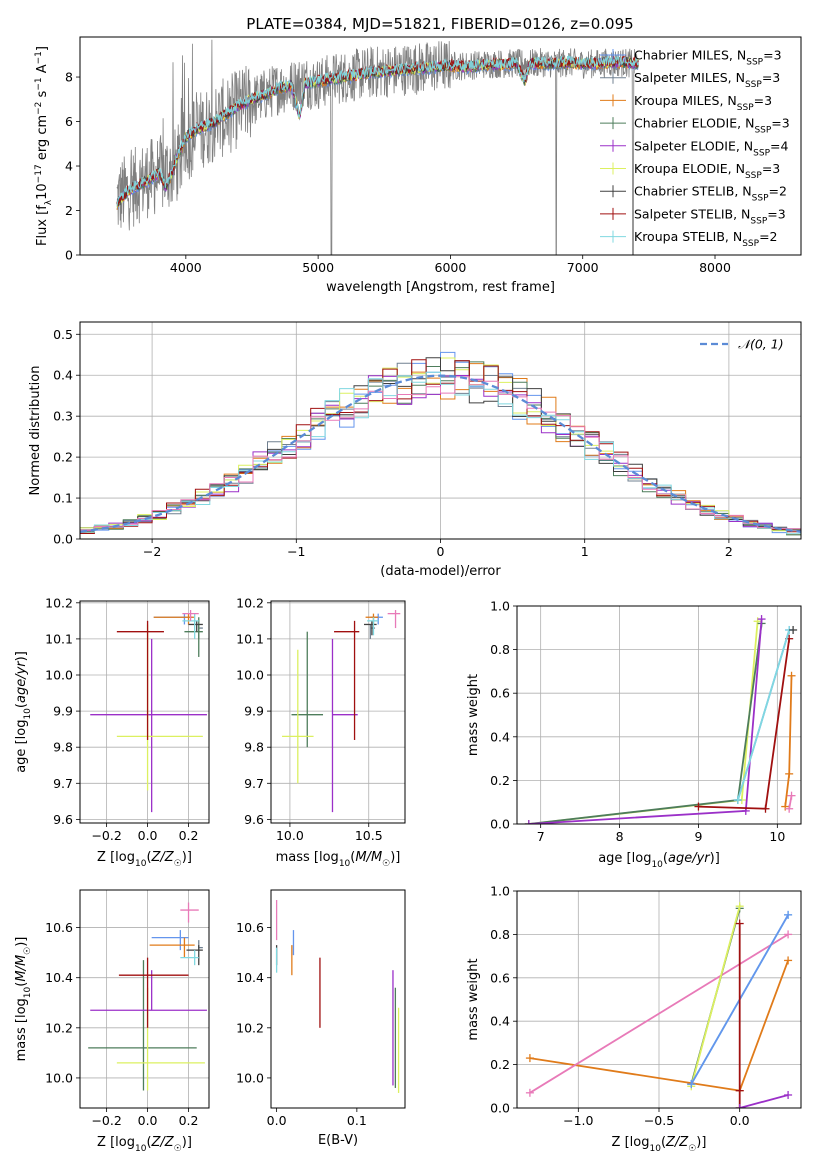 This screenshot has height=1170, width=819. I want to click on weight-series, so click(764, 1101).